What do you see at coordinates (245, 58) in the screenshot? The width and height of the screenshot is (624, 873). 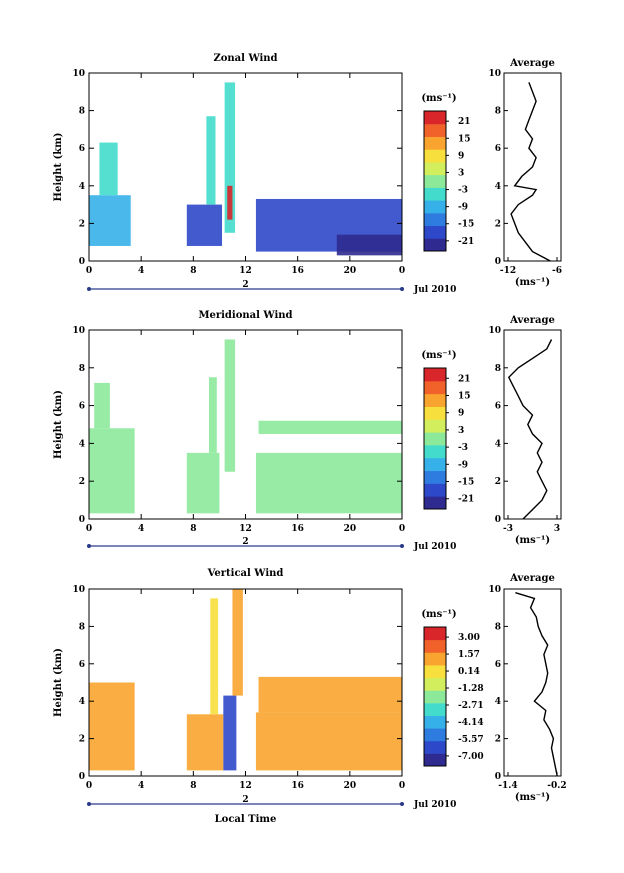 I see `panel-title: Zonal Wind` at bounding box center [245, 58].